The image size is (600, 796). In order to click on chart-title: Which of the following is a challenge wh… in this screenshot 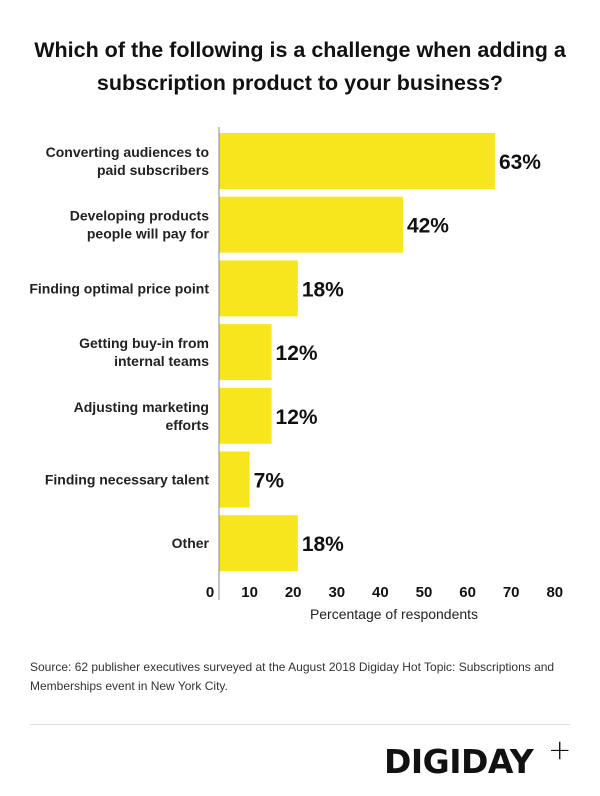, I will do `click(300, 66)`.